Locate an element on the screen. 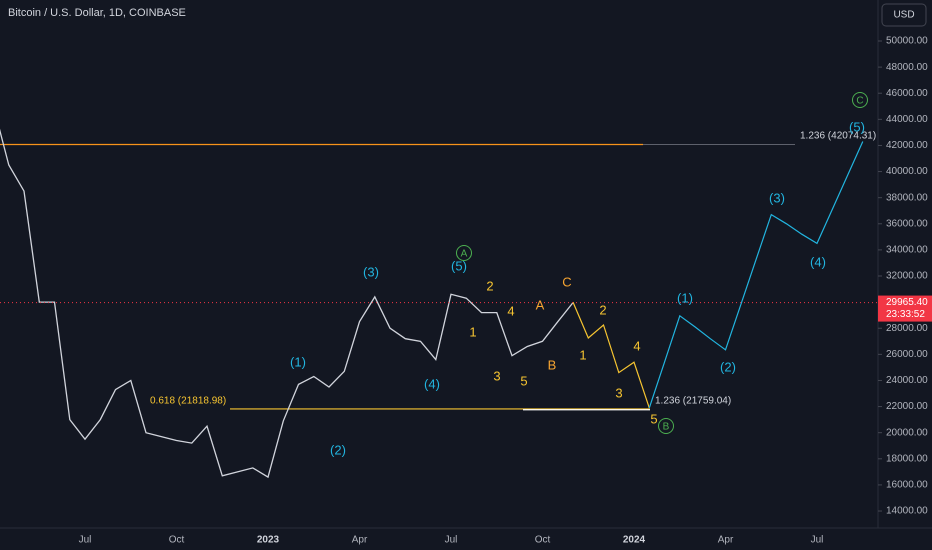 The image size is (932, 550). y-tick-label: 14000.00 is located at coordinates (907, 511).